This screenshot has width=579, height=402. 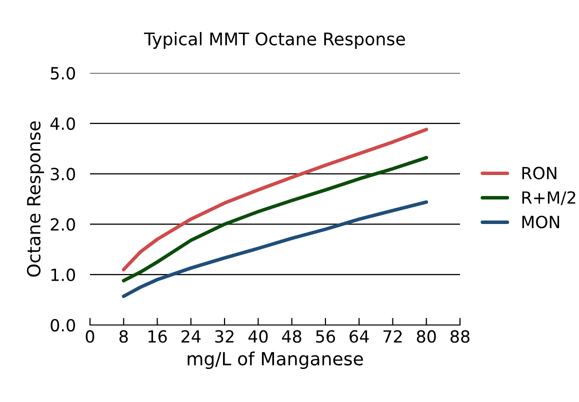 What do you see at coordinates (63, 325) in the screenshot?
I see `y-tick-label: 0.0` at bounding box center [63, 325].